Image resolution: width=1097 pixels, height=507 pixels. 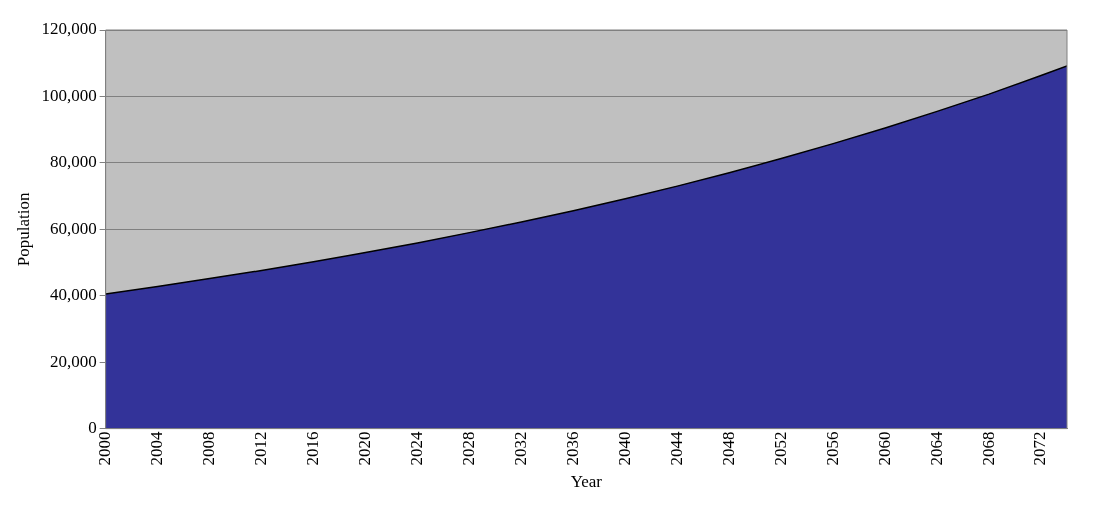 What do you see at coordinates (884, 448) in the screenshot?
I see `x-tick-label: 2060` at bounding box center [884, 448].